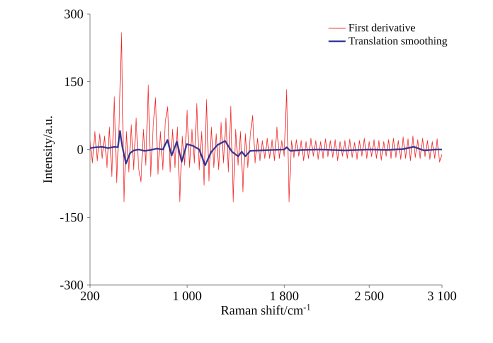 The height and width of the screenshot is (343, 493). Describe the element at coordinates (71, 217) in the screenshot. I see `y-tick-label: -150` at that location.